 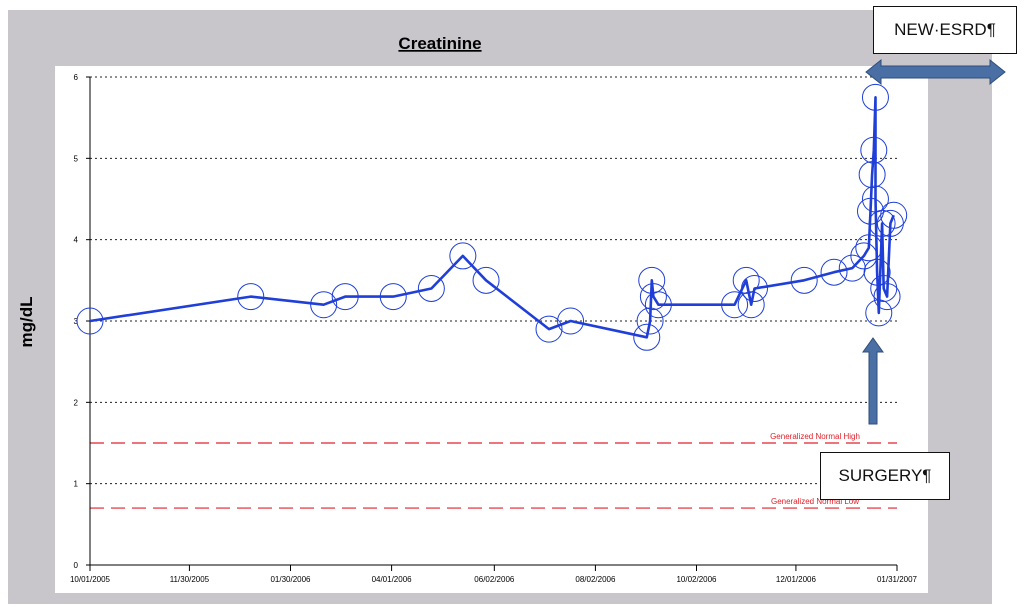 What do you see at coordinates (945, 30) in the screenshot?
I see `esrd-annotation-label: NEW·ESRD¶` at bounding box center [945, 30].